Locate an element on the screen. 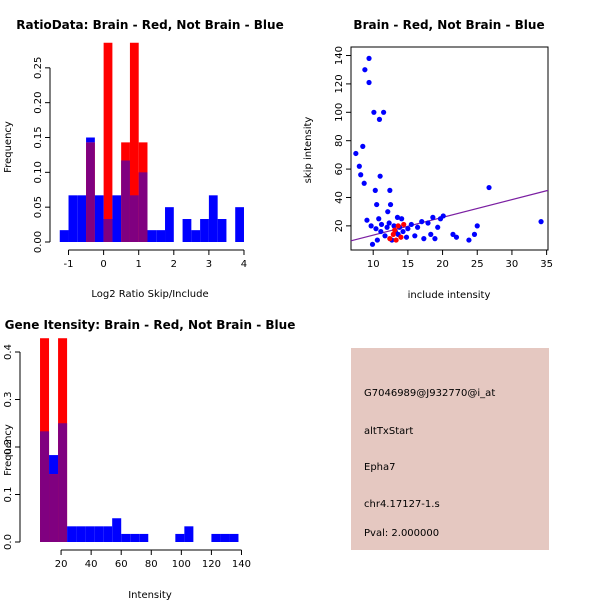 This screenshot has height=600, width=600. intensity-histogram-ylabel: Frequency is located at coordinates (8, 450).